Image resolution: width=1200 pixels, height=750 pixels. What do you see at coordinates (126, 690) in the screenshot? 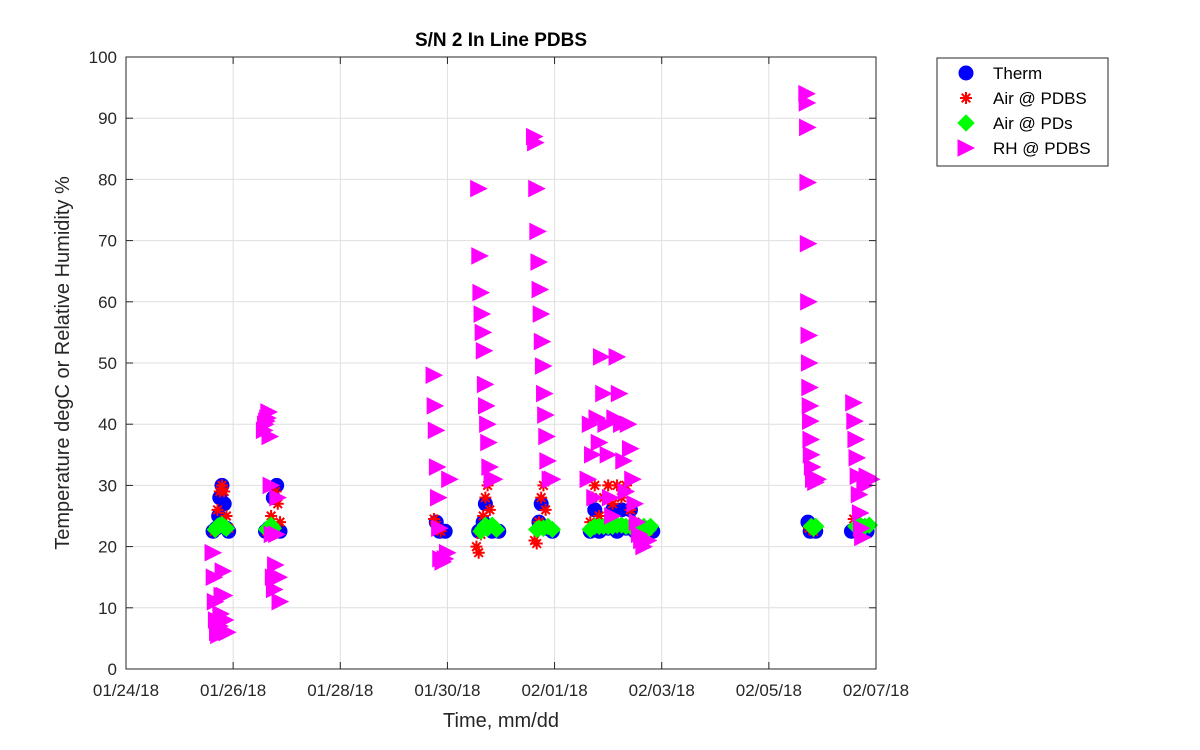
I see `x-tick-label: 01/24/18` at bounding box center [126, 690].